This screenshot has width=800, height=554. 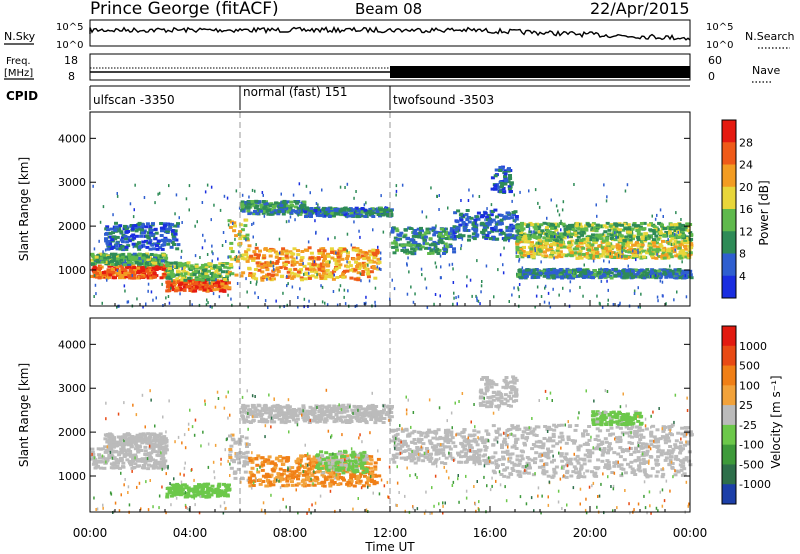 I want to click on station-title: Prince George (fitACF), so click(x=184, y=9).